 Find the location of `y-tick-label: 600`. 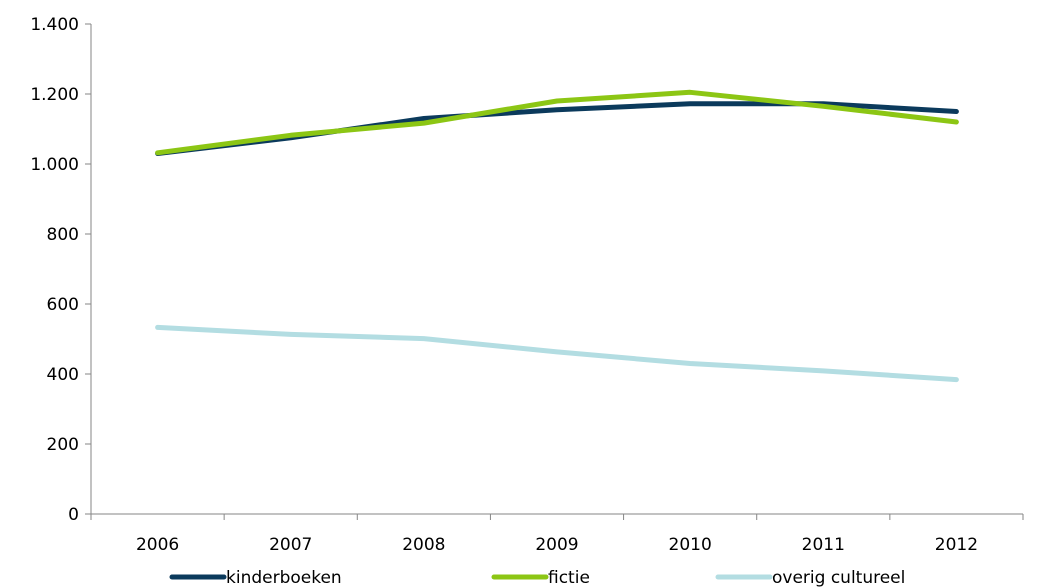

y-tick-label: 600 is located at coordinates (63, 305).